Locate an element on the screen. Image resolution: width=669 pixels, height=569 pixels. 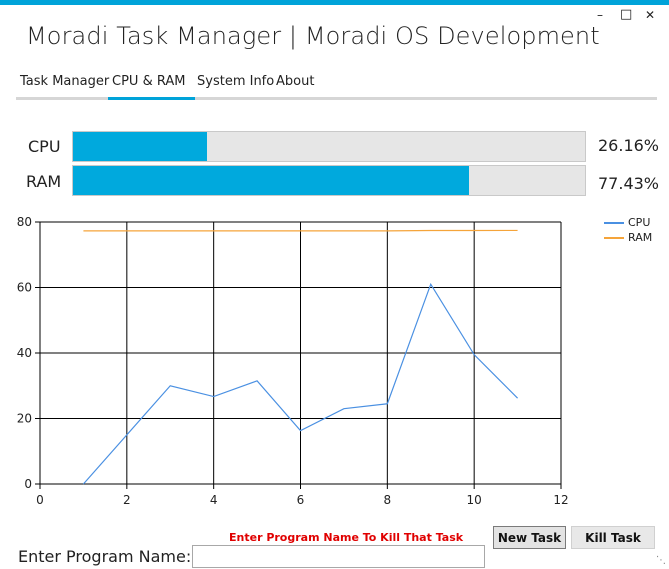
resize-grip-icon: ⋱ is located at coordinates (661, 560).